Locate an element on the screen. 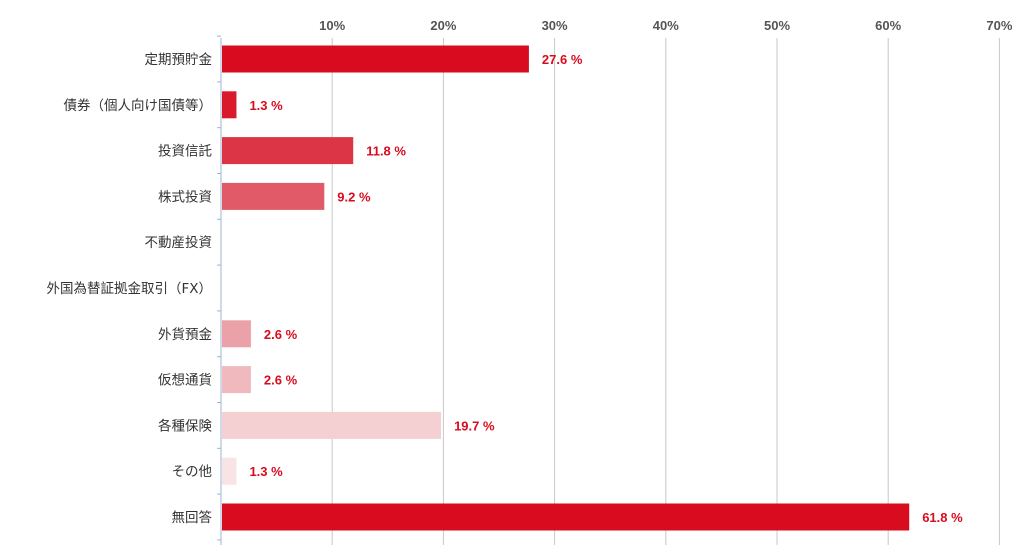  category-label: 仮想通貨 is located at coordinates (185, 380).